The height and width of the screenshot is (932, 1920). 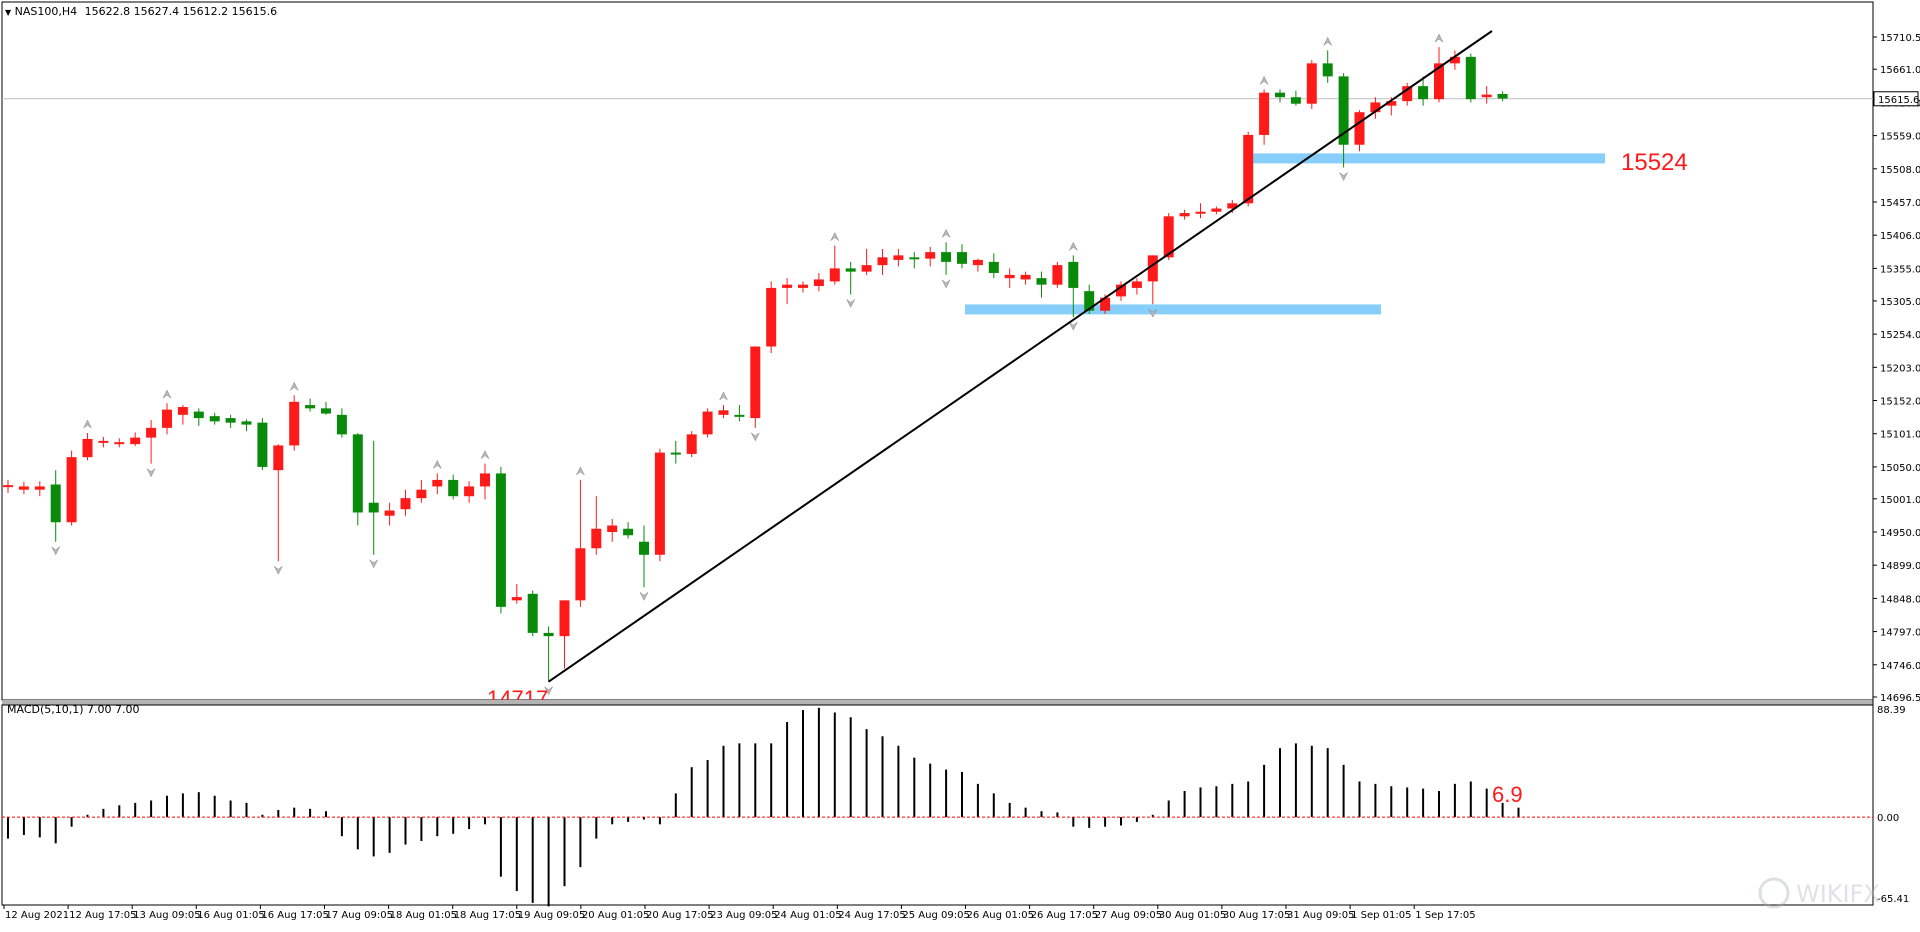 I want to click on pane-separator, so click(x=937, y=702).